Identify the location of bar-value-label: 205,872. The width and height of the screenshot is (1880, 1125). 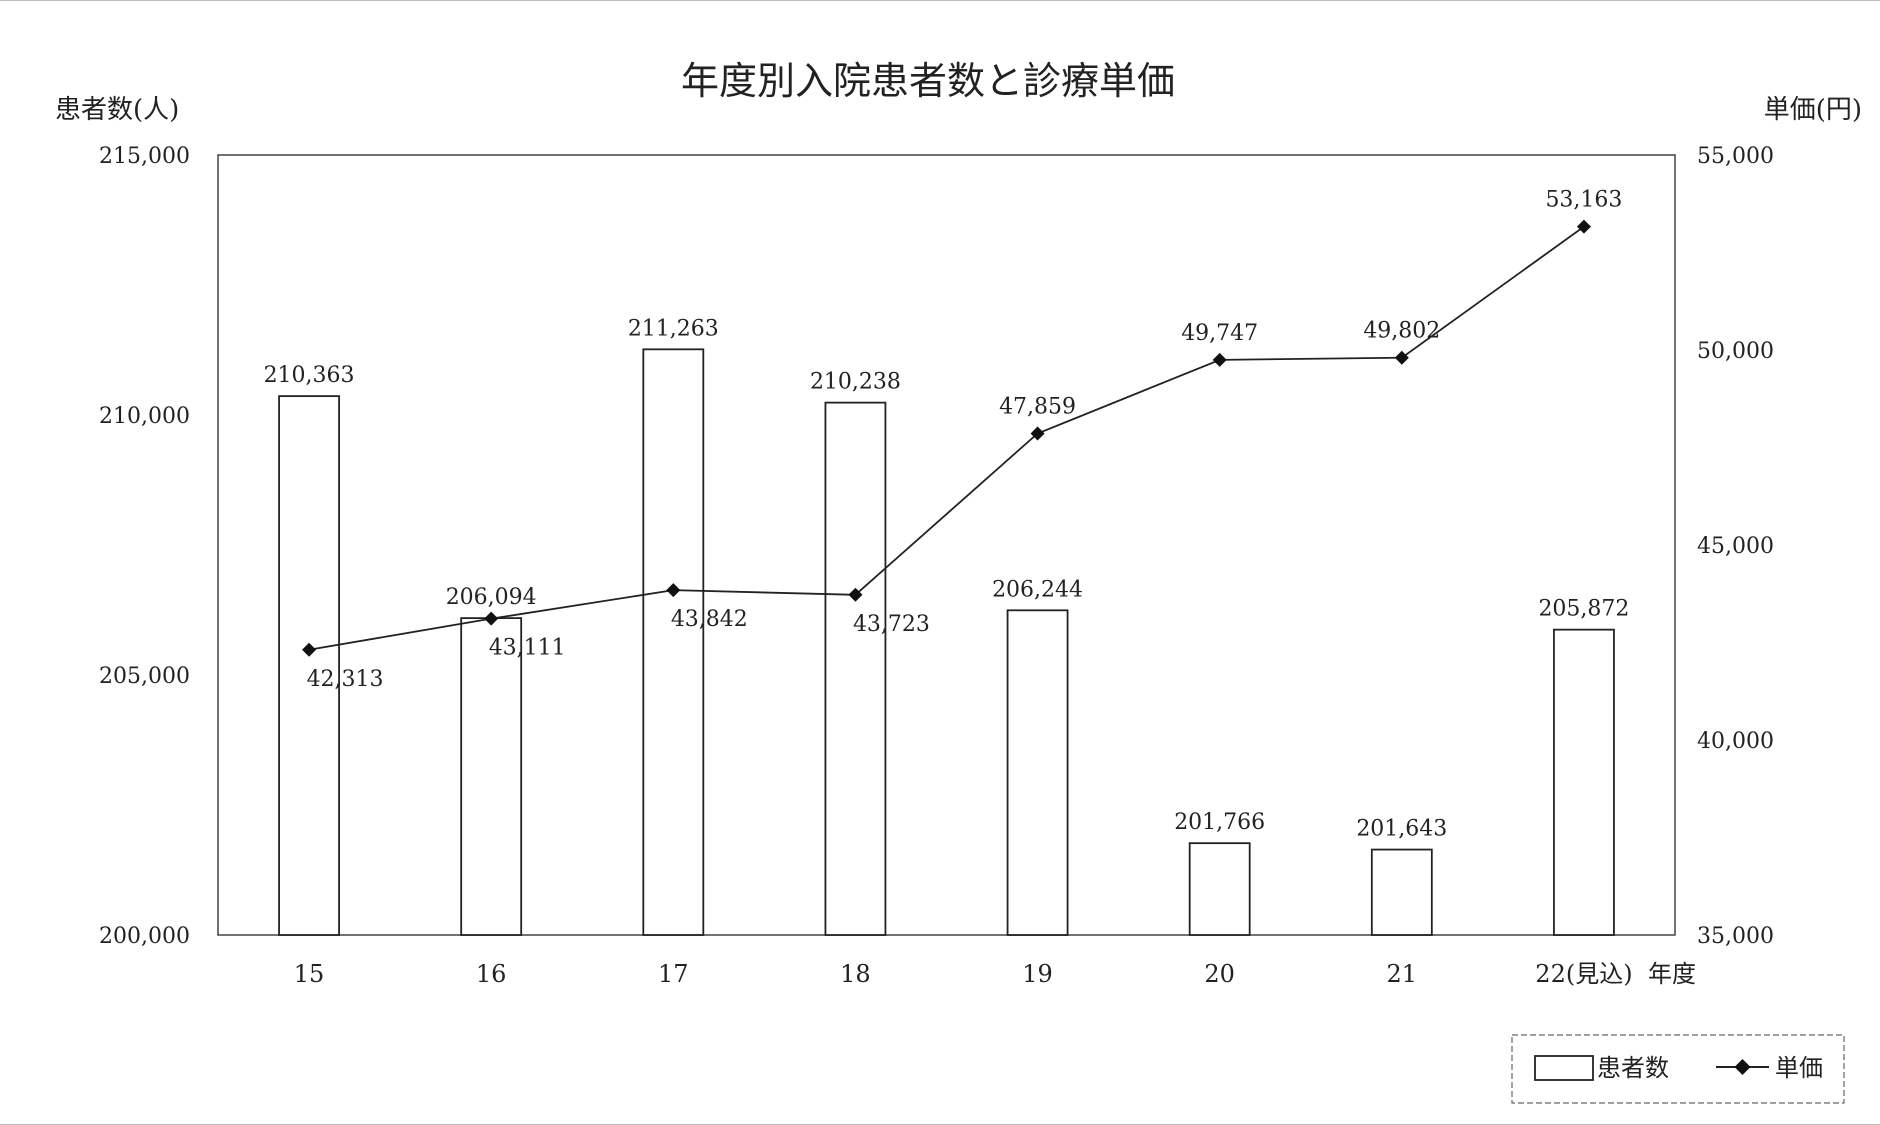
(1583, 609).